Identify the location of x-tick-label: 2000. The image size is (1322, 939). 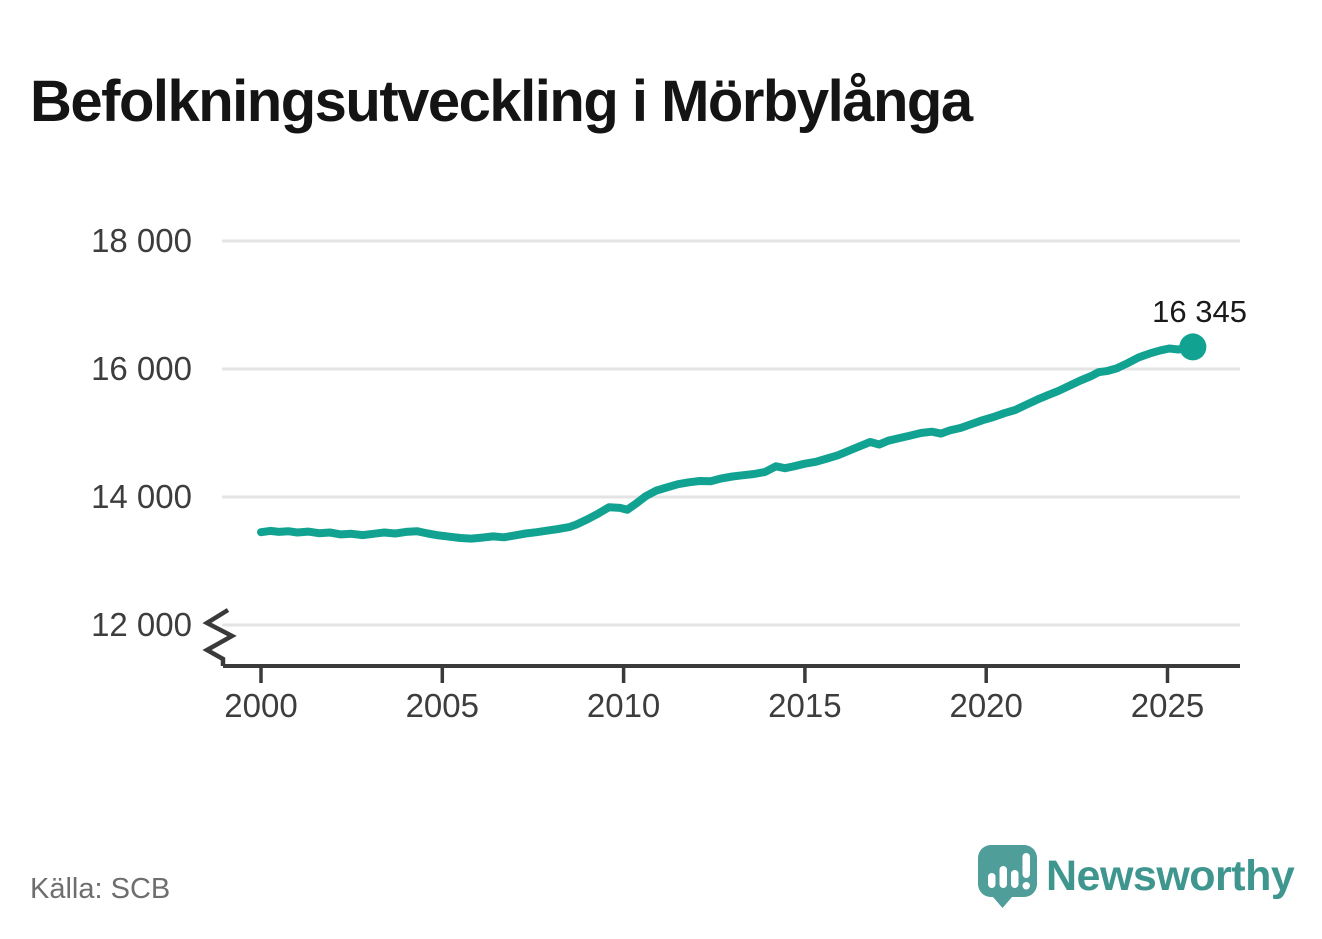
(261, 705).